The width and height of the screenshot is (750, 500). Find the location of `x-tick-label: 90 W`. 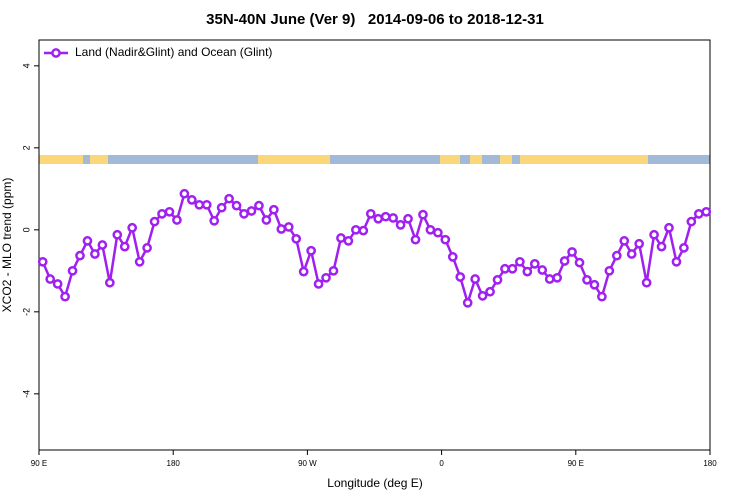

x-tick-label: 90 W is located at coordinates (307, 463).